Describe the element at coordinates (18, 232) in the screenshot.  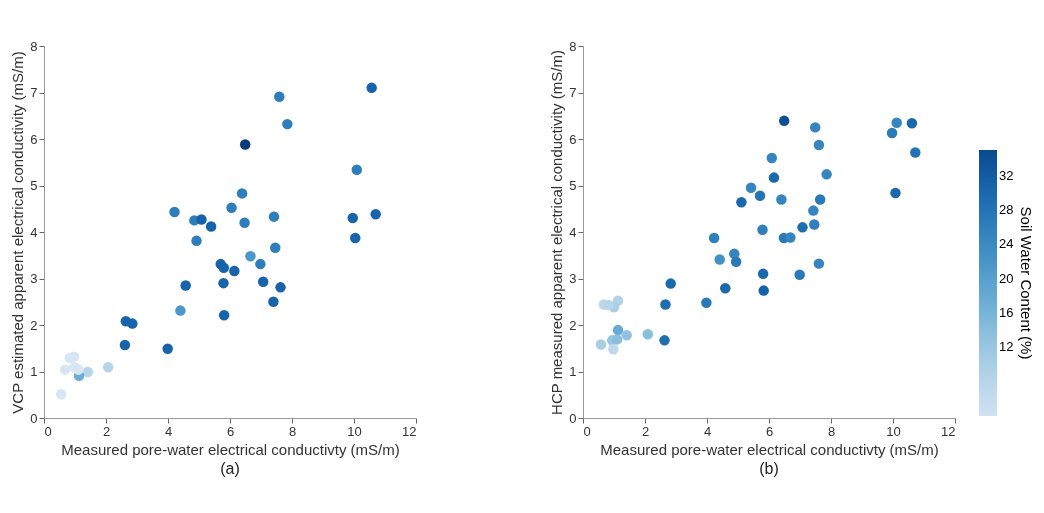
I see `y-axis-title: VCP estimated apparent electrical conductivity (mS/m)` at that location.